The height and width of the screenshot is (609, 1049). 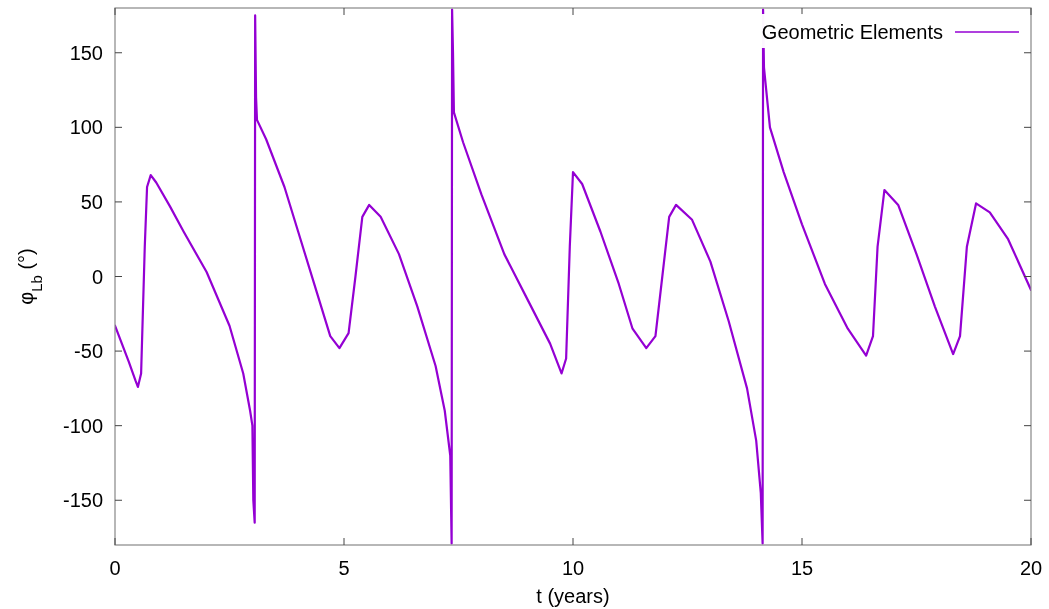 I want to click on y-tick-label: -150, so click(x=82, y=500).